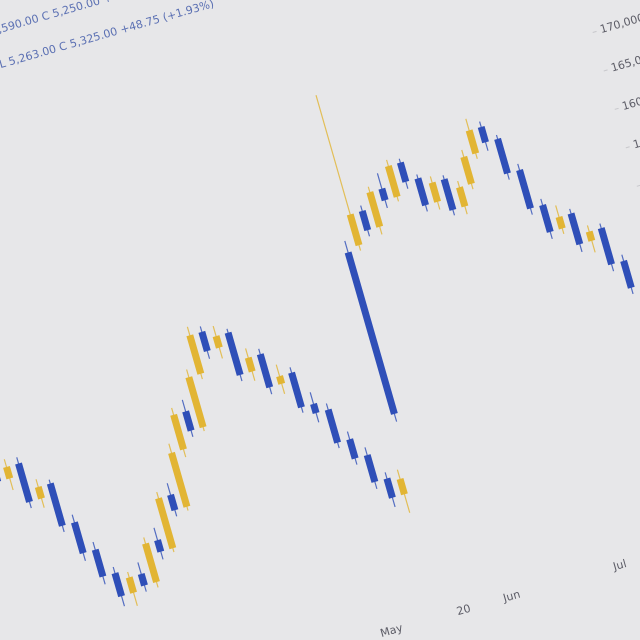 This screenshot has width=640, height=640. Describe the element at coordinates (463, 610) in the screenshot. I see `x-tick-label: 20` at that location.